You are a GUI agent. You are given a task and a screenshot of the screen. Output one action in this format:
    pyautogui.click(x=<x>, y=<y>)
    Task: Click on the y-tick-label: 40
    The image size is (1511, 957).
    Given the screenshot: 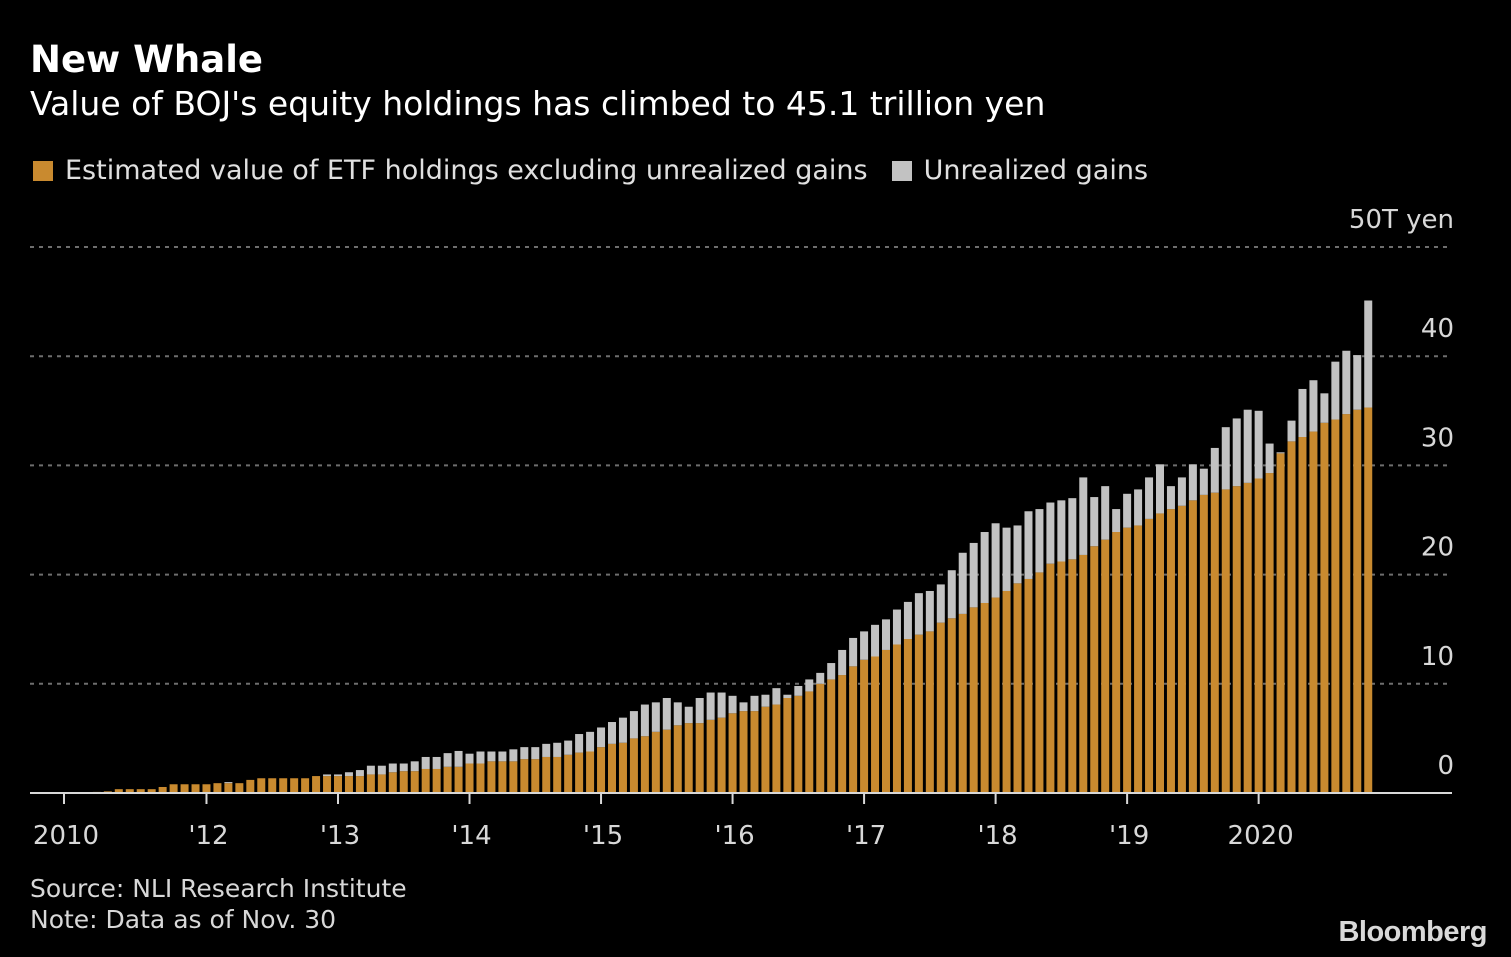 What is the action you would take?
    pyautogui.click(x=1437, y=329)
    